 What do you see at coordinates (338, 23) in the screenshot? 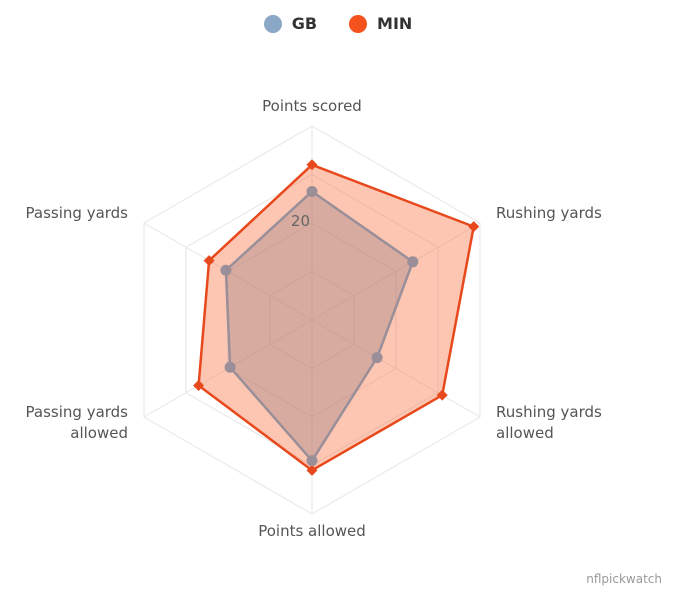
I see `legend: GB MIN` at bounding box center [338, 23].